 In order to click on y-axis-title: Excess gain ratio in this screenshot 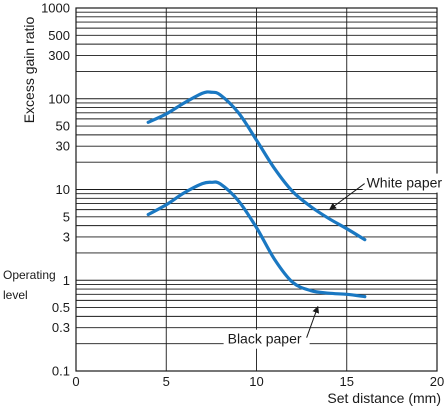, I will do `click(29, 69)`.